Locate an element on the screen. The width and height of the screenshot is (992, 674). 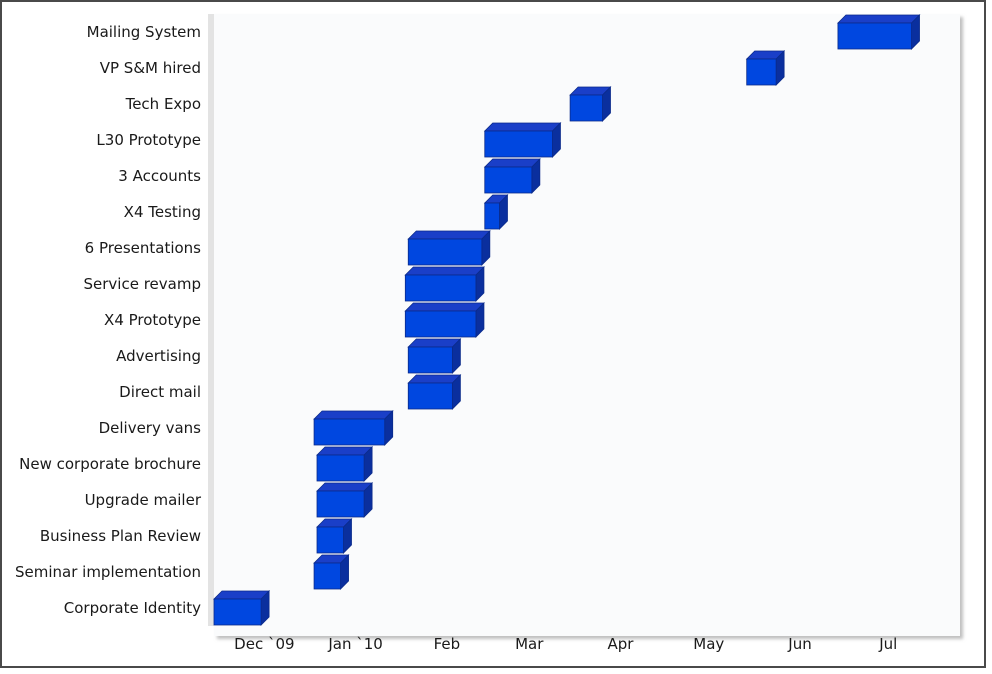
task-label-seminar-implementation: Seminar implementation is located at coordinates (108, 572).